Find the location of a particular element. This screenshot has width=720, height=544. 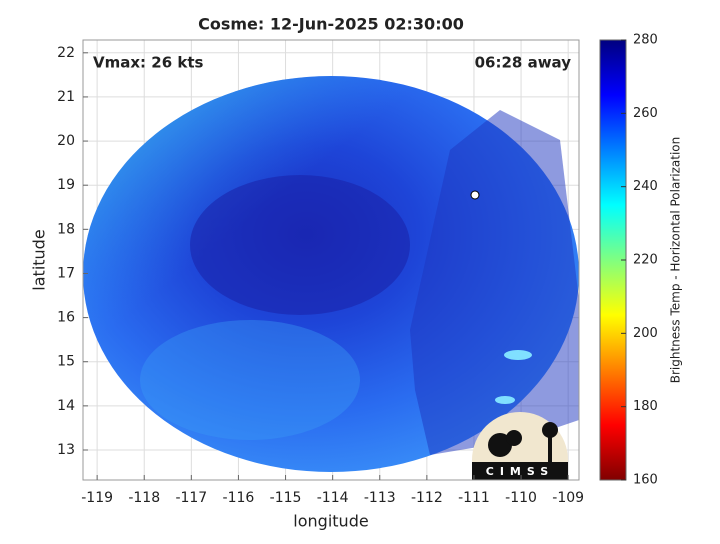

x-tick-label: -113 is located at coordinates (380, 498).